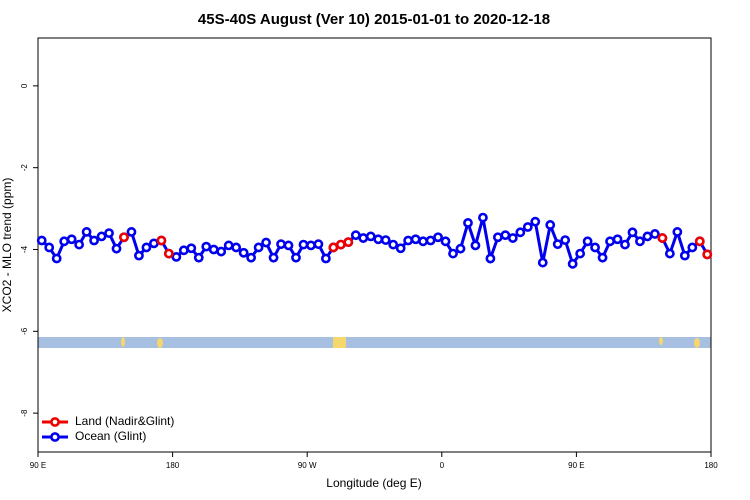  I want to click on y-tick-label: -6, so click(24, 331).